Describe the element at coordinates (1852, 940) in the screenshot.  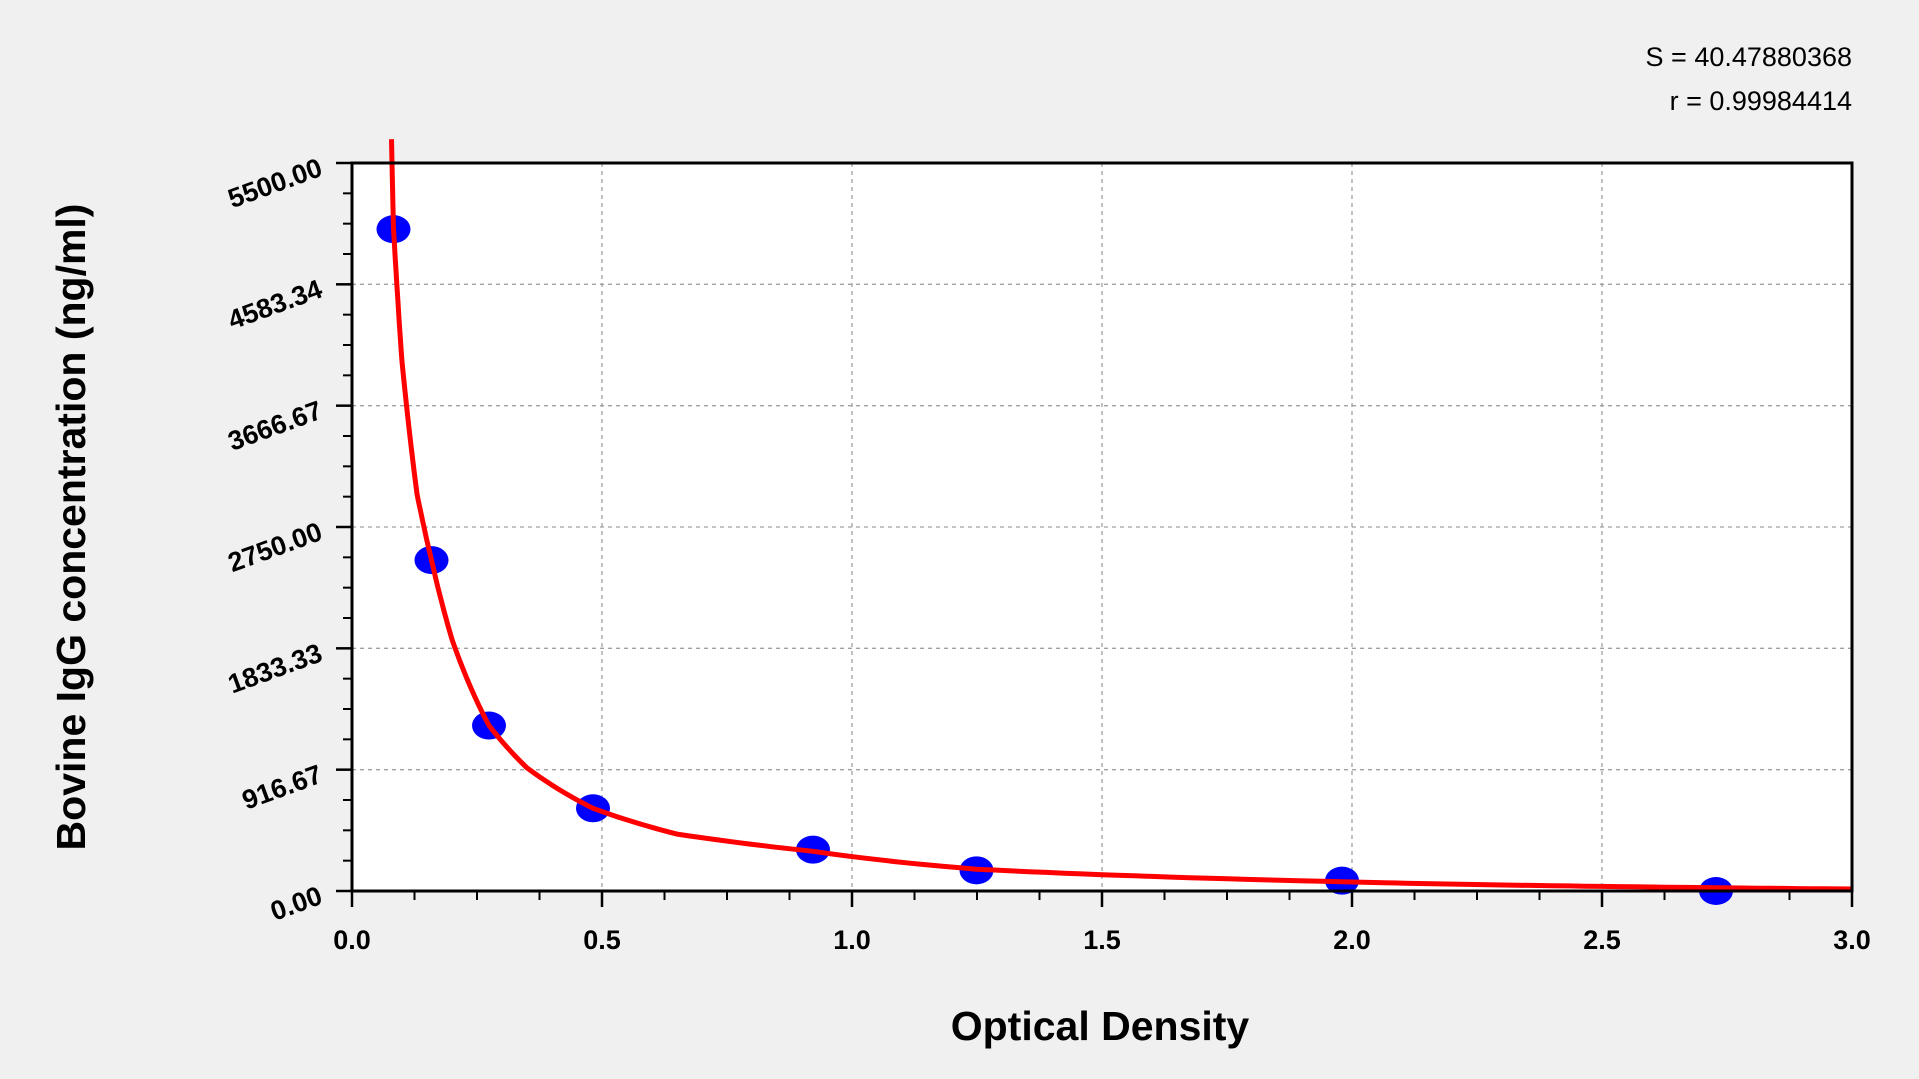
I see `x-tick-label: 3.0` at that location.